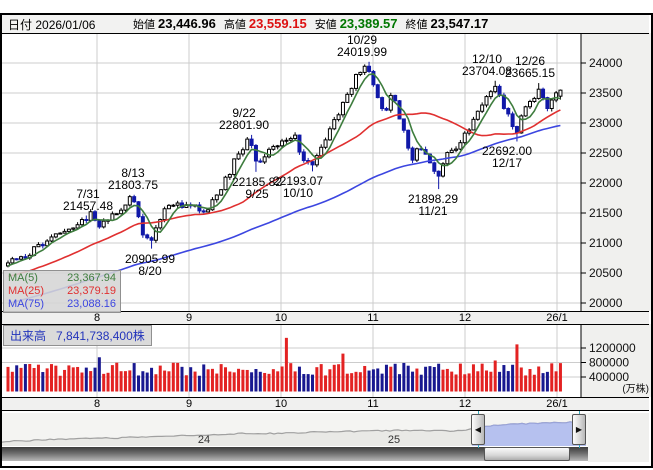 Image resolution: width=653 pixels, height=470 pixels. I want to click on low-label: 安値, so click(325, 25).